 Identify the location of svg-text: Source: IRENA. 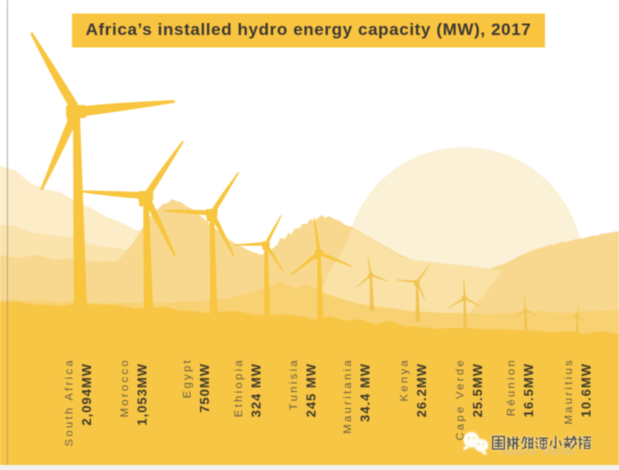
(539, 452).